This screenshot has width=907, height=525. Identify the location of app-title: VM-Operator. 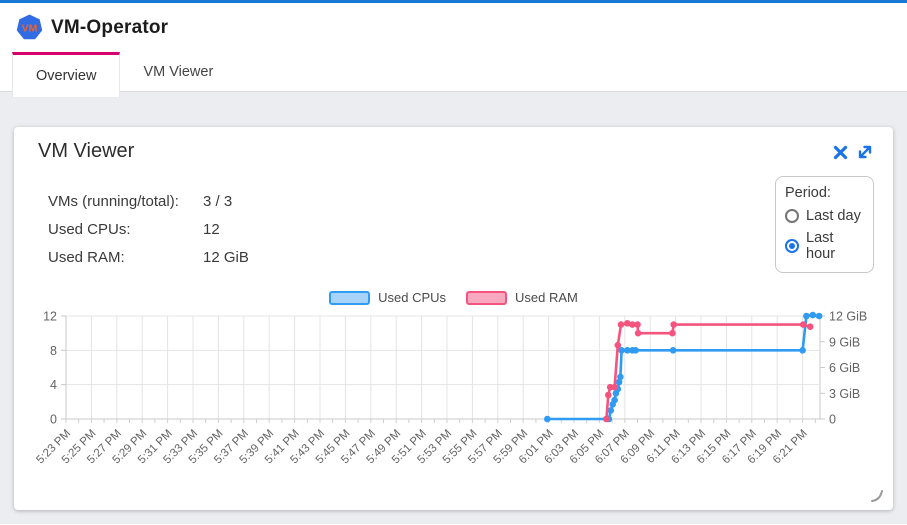
(110, 27).